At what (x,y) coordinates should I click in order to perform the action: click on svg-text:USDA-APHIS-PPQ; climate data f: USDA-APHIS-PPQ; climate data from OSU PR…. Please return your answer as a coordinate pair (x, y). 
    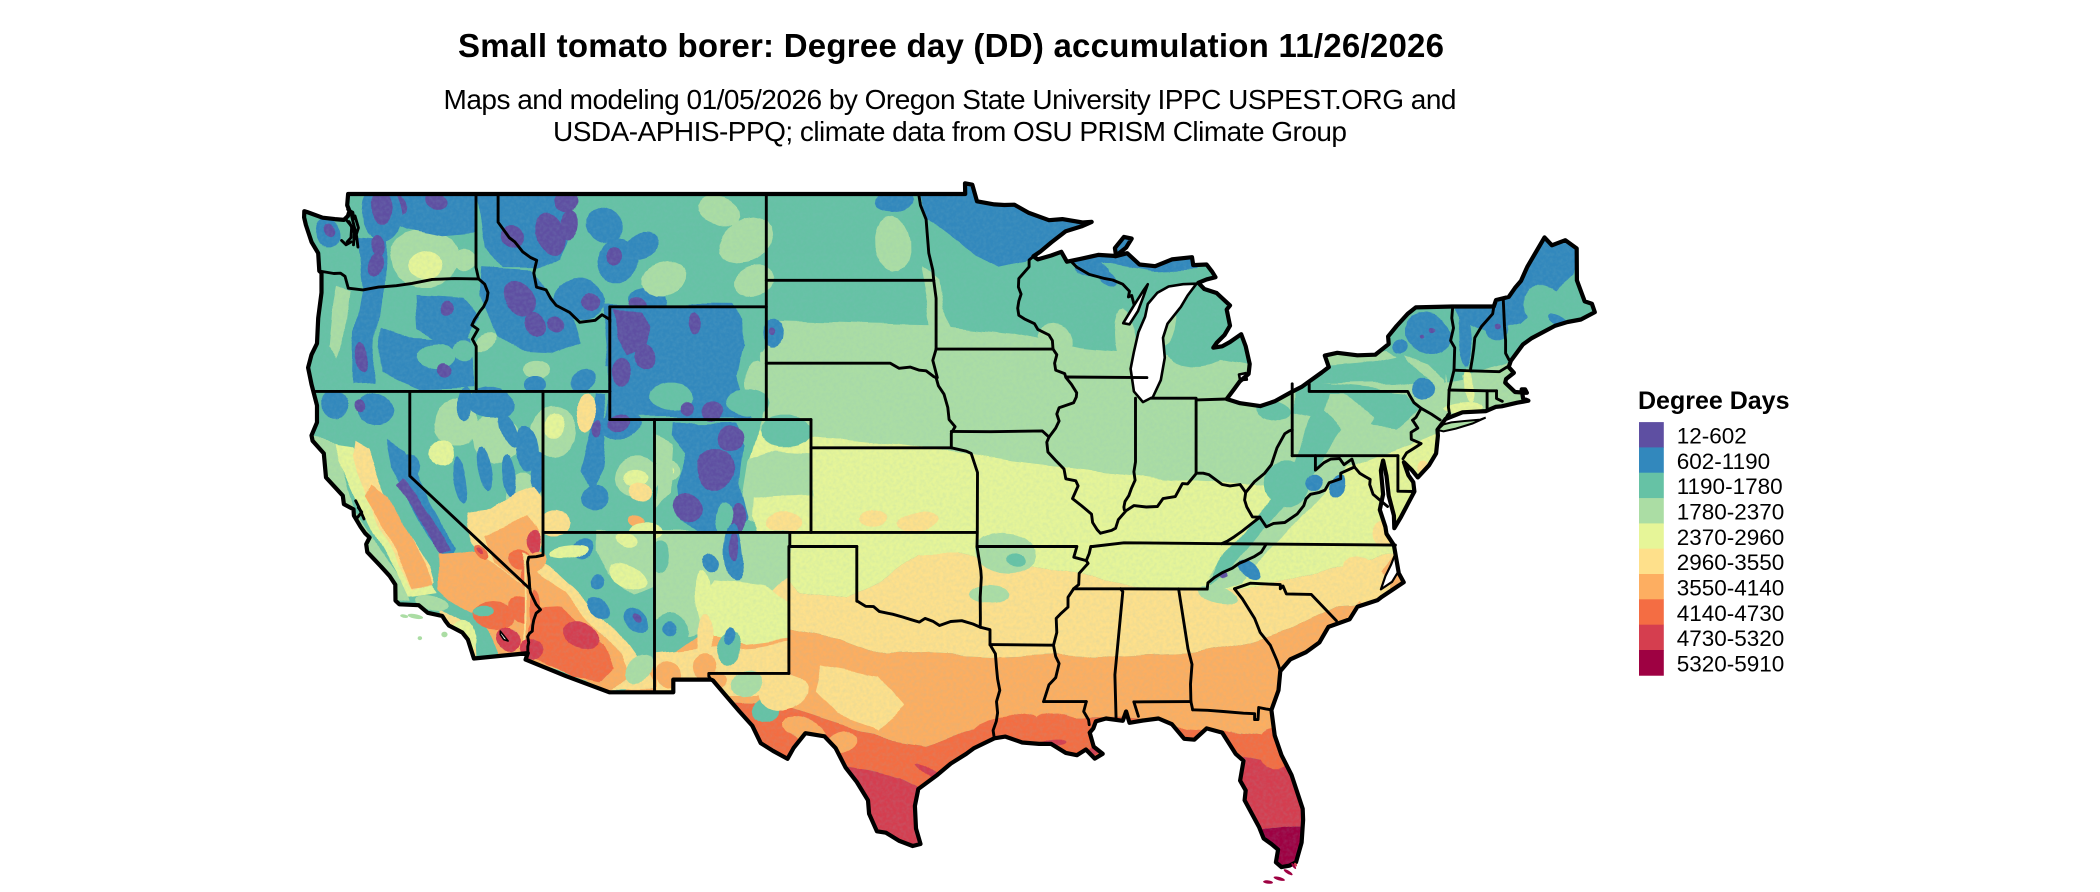
    Looking at the image, I should click on (950, 131).